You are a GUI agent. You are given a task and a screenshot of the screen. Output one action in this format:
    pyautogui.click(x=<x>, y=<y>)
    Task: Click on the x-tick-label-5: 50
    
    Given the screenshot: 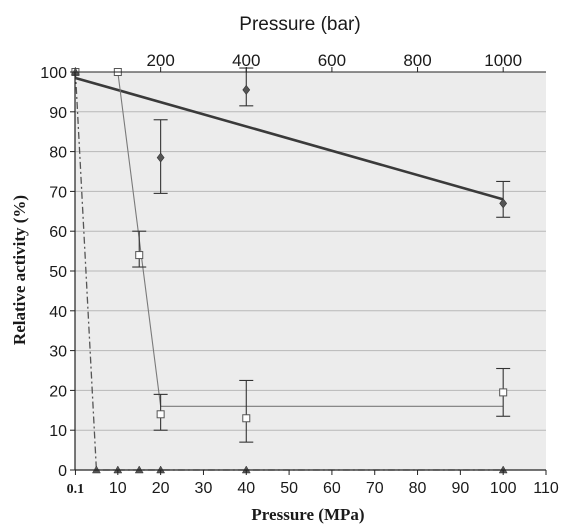 What is the action you would take?
    pyautogui.click(x=289, y=488)
    